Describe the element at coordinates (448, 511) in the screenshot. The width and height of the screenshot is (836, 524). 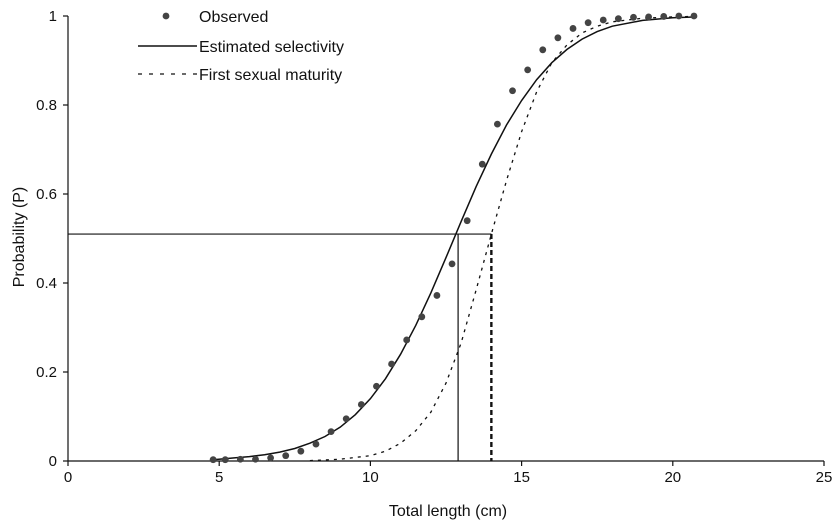
I see `x-axis-title: Total length (cm)` at that location.